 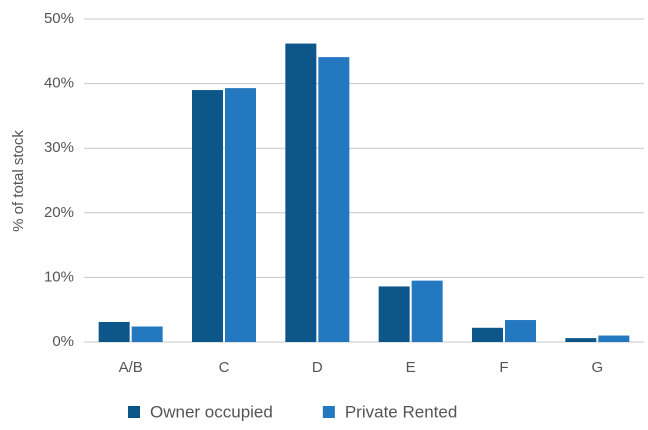 I want to click on x-tick-label: G, so click(x=597, y=367).